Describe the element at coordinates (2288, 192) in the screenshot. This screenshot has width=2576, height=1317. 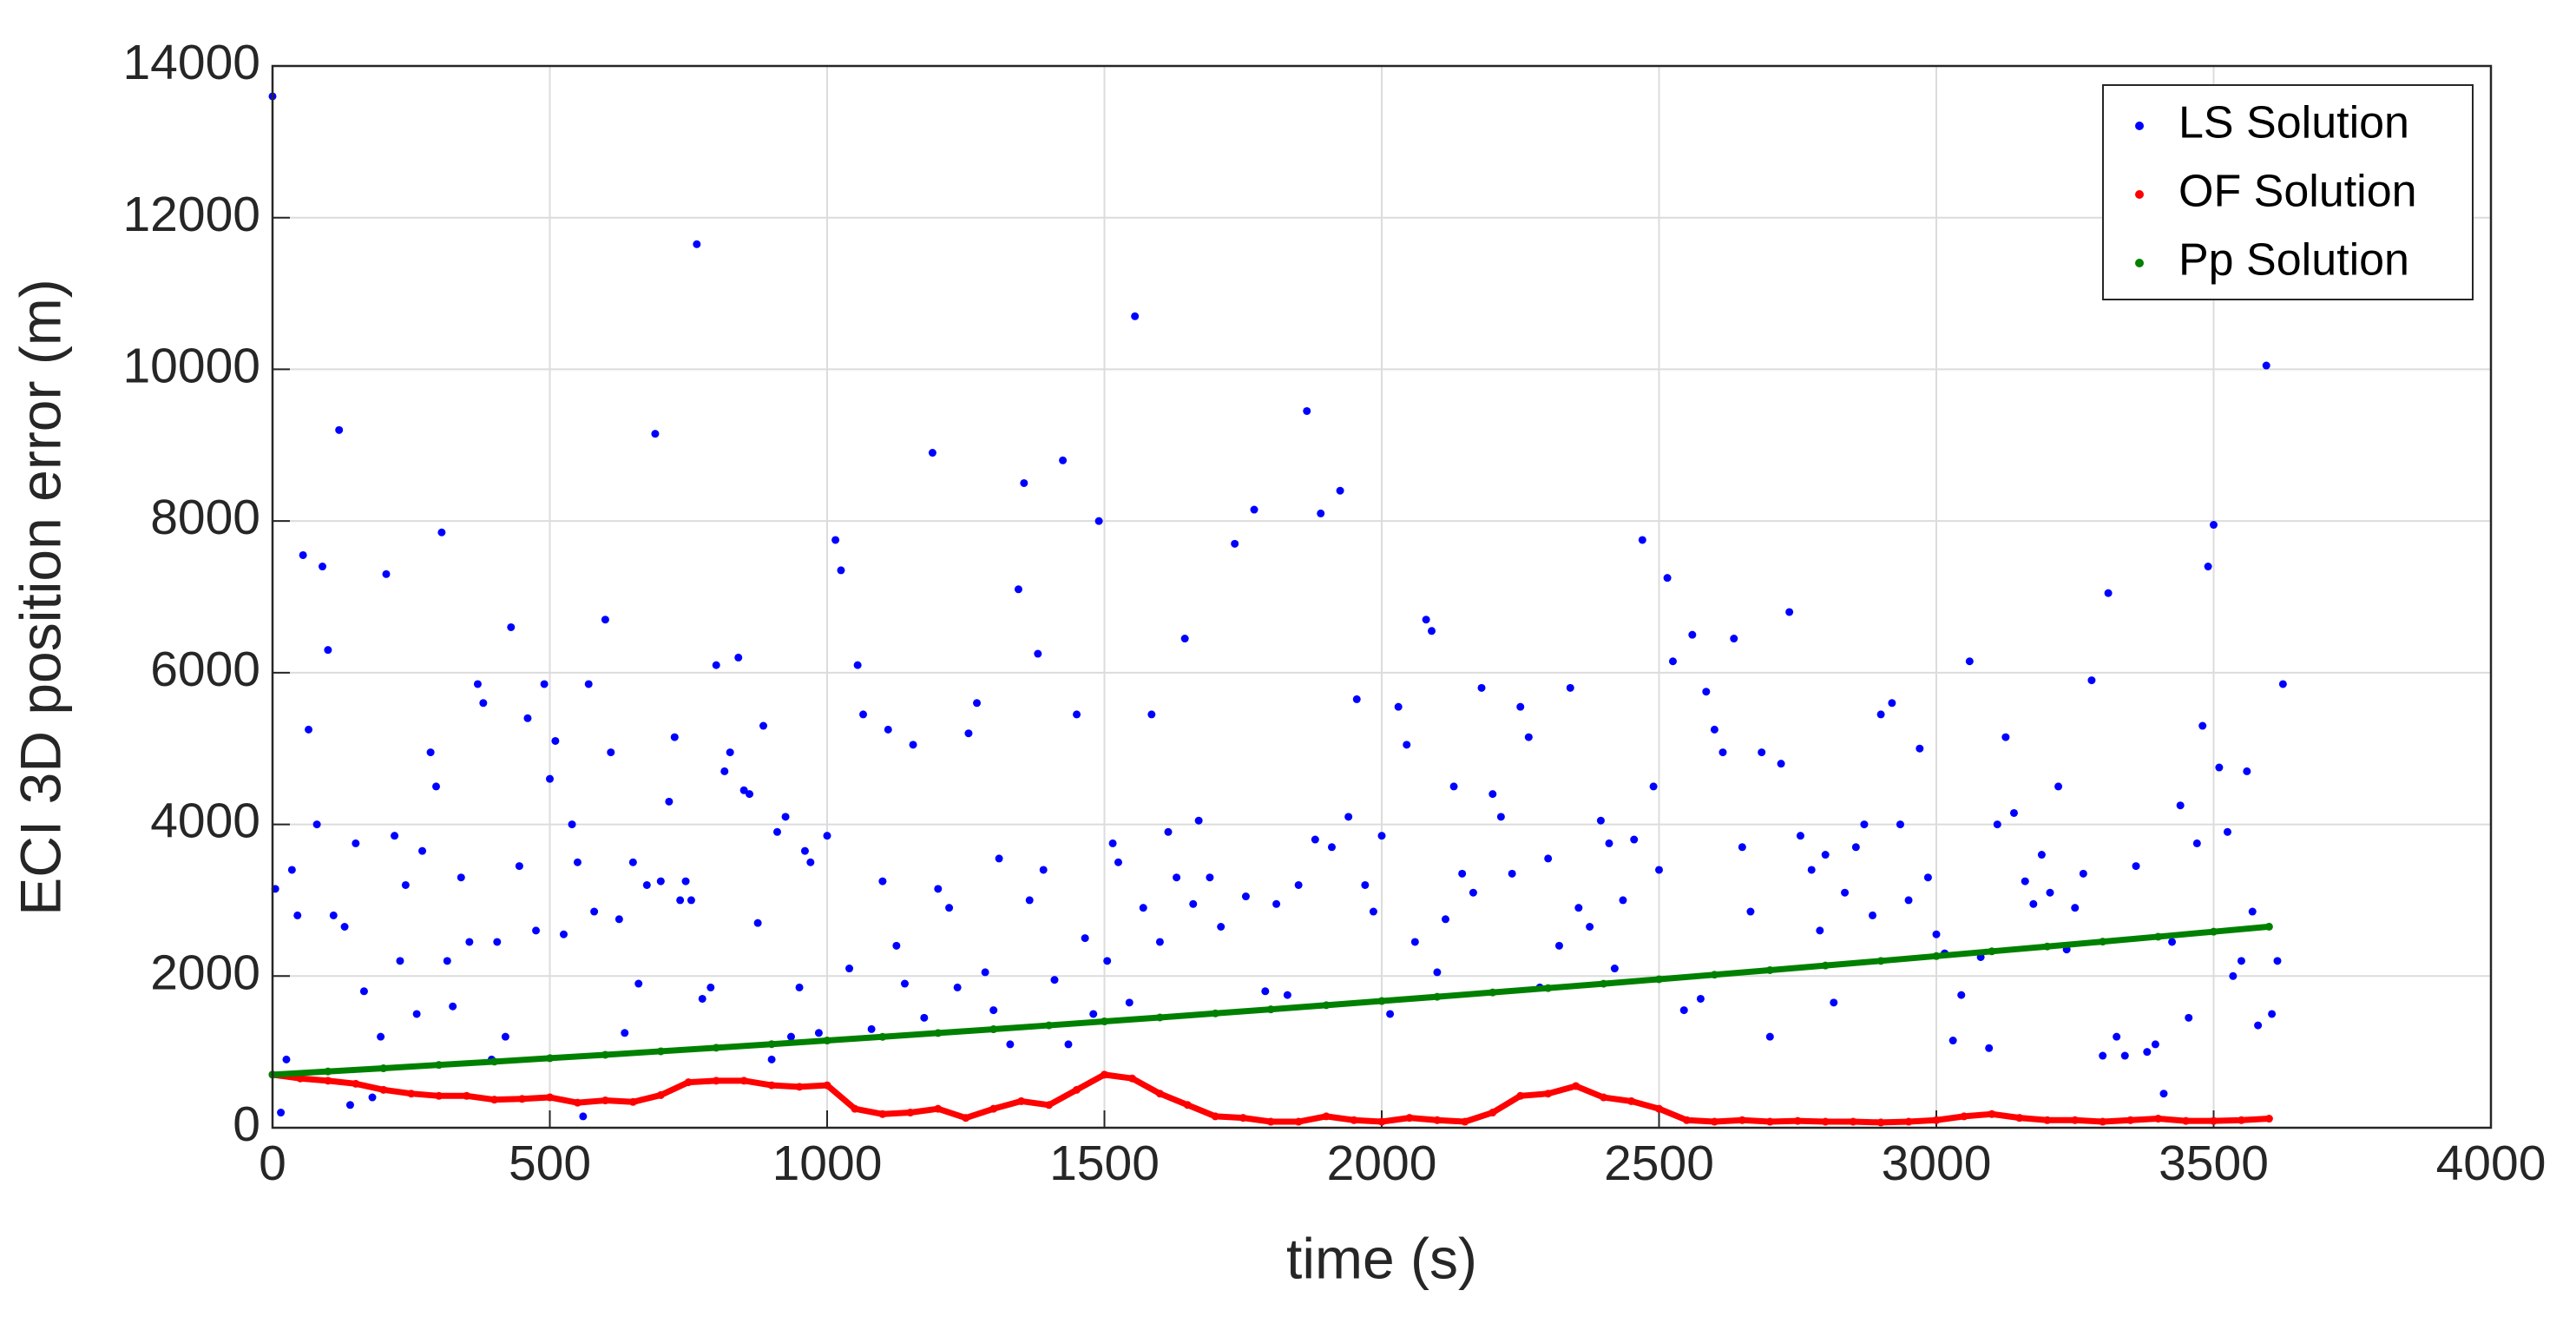
I see `legend-box` at that location.